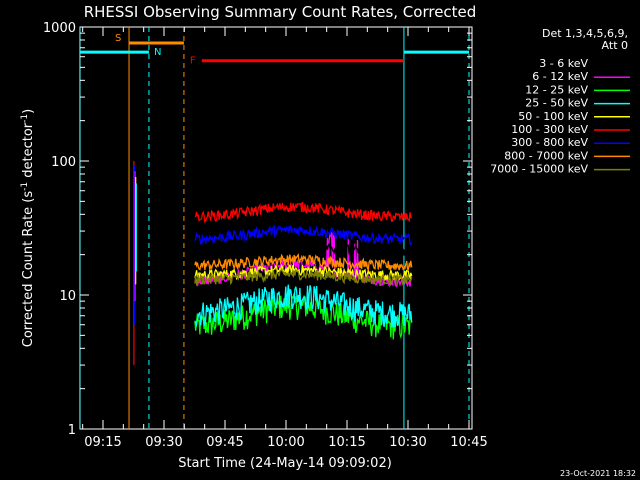 This screenshot has height=480, width=640. Describe the element at coordinates (560, 76) in the screenshot. I see `legend-entry-label: 6 - 12 keV` at that location.